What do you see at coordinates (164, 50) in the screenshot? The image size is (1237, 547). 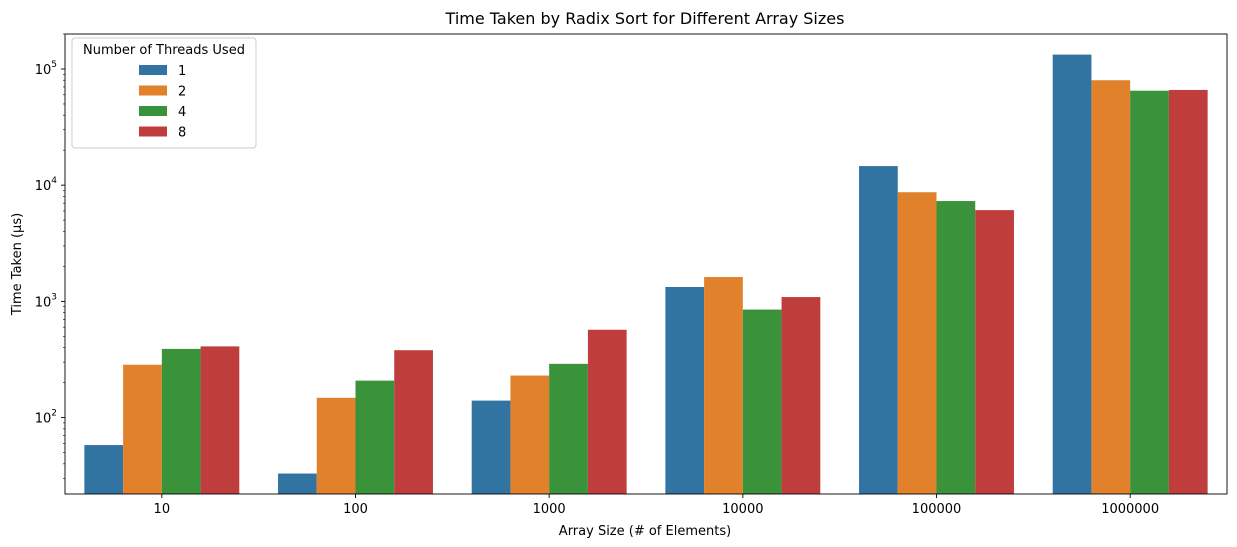 I see `legend-title: Number of Threads Used` at bounding box center [164, 50].